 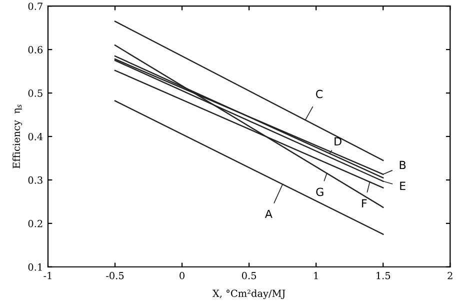 I want to click on y-tick-label: 0.6, so click(x=35, y=50).